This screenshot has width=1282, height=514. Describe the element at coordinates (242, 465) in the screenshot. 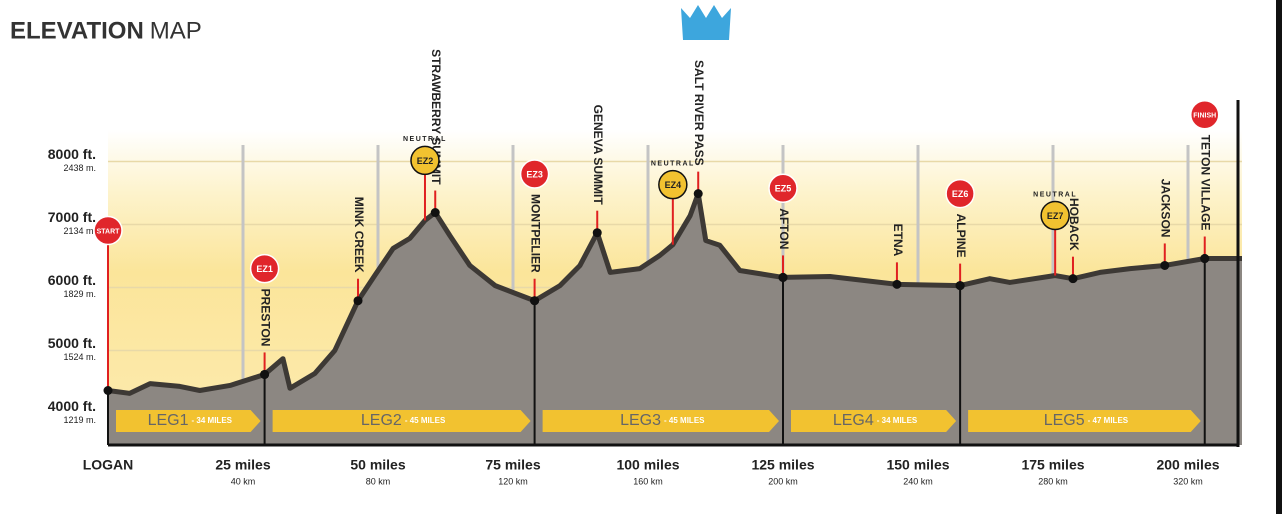

I see `x-tick-label: 25 miles` at that location.